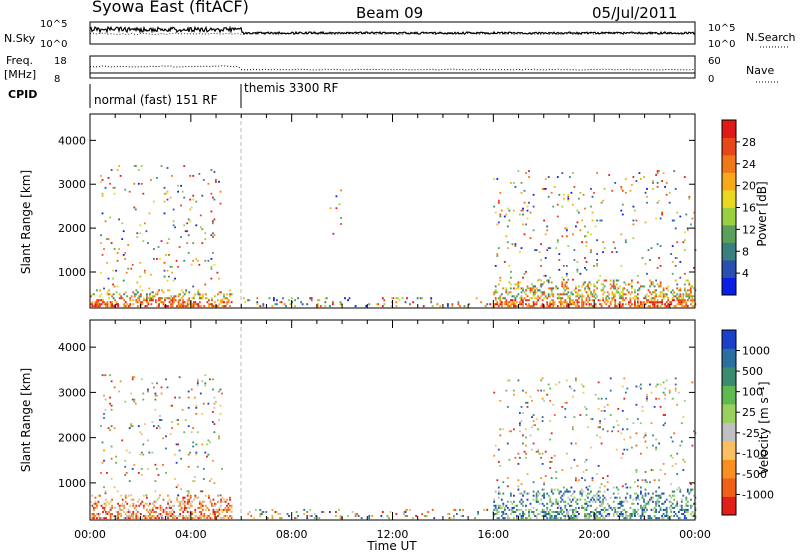 The width and height of the screenshot is (800, 554). I want to click on colorbar-tick-label: 500, so click(752, 371).